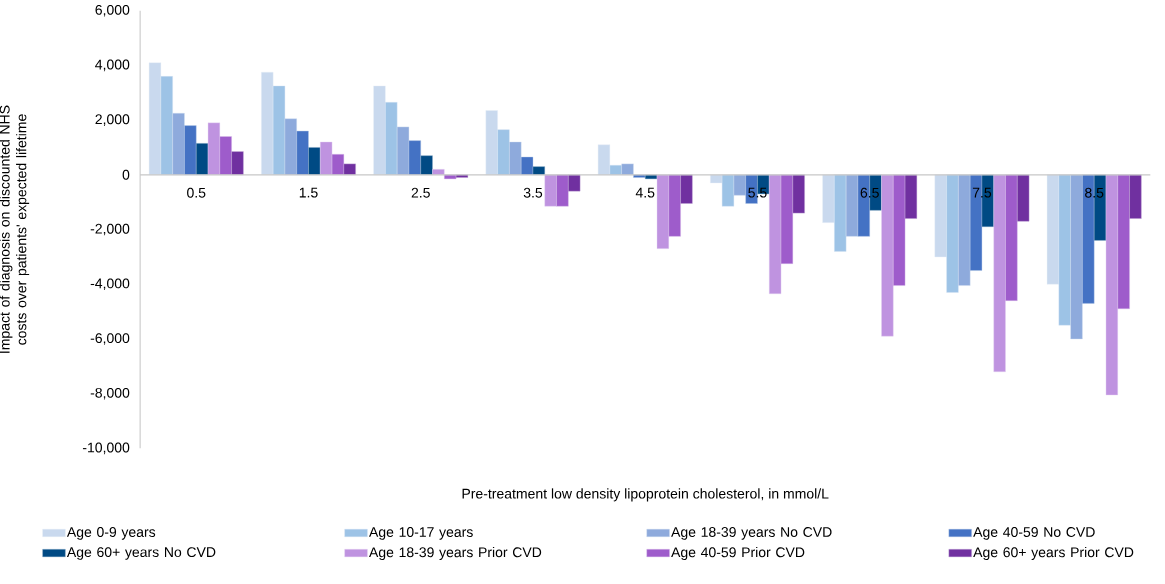 This screenshot has width=1165, height=584. What do you see at coordinates (106, 448) in the screenshot?
I see `y-tick-label: -10,000` at bounding box center [106, 448].